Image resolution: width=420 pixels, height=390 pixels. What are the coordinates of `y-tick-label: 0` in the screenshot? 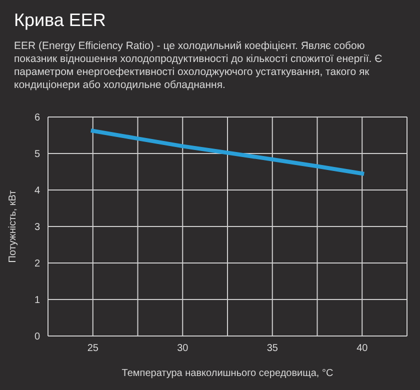 It's located at (37, 337).